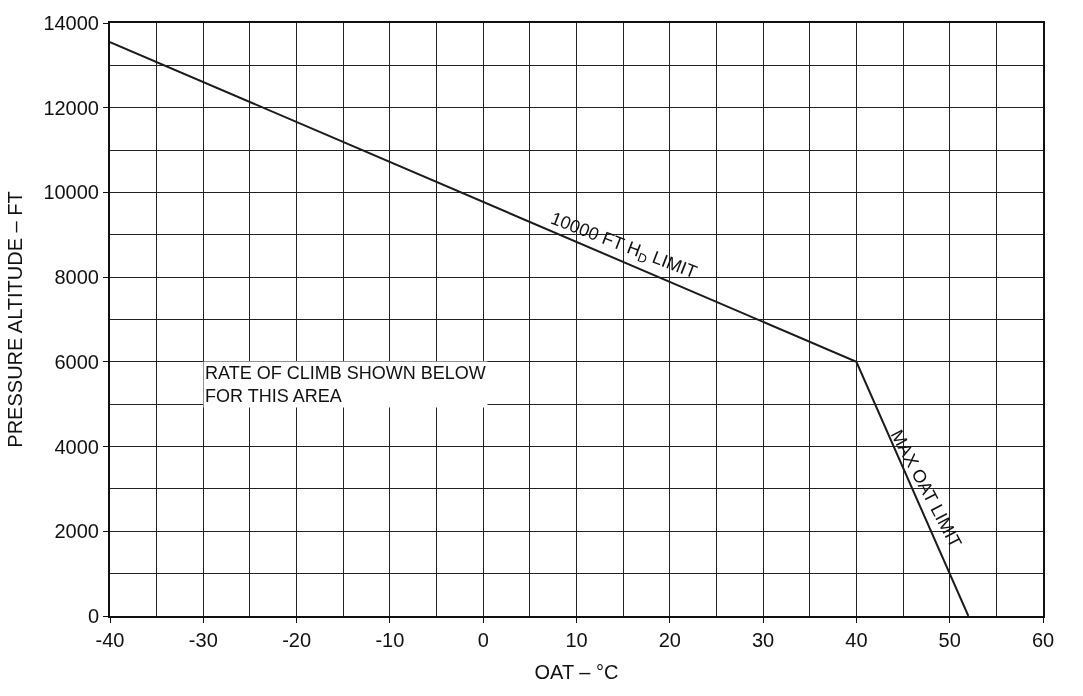 The width and height of the screenshot is (1083, 696). I want to click on x-tick-label: 10, so click(576, 640).